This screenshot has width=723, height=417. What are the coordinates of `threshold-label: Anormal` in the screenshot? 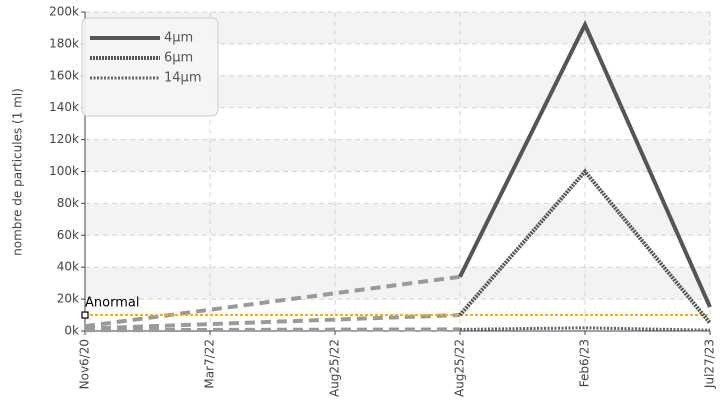 It's located at (112, 303).